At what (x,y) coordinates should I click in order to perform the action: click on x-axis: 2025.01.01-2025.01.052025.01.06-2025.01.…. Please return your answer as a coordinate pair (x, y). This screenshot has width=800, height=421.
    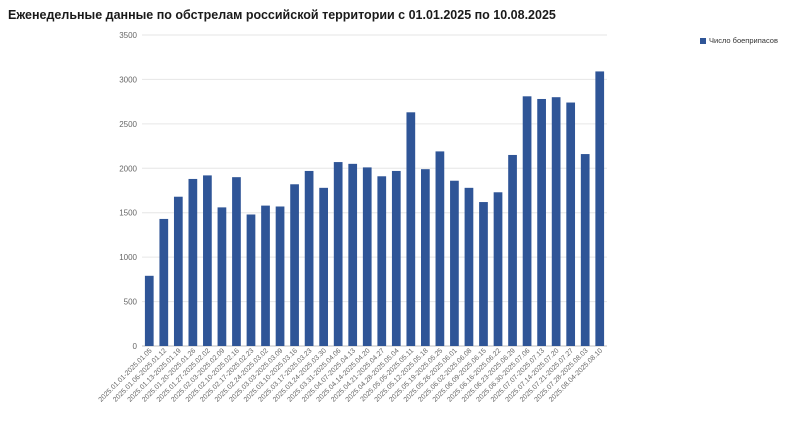
    Looking at the image, I should click on (351, 375).